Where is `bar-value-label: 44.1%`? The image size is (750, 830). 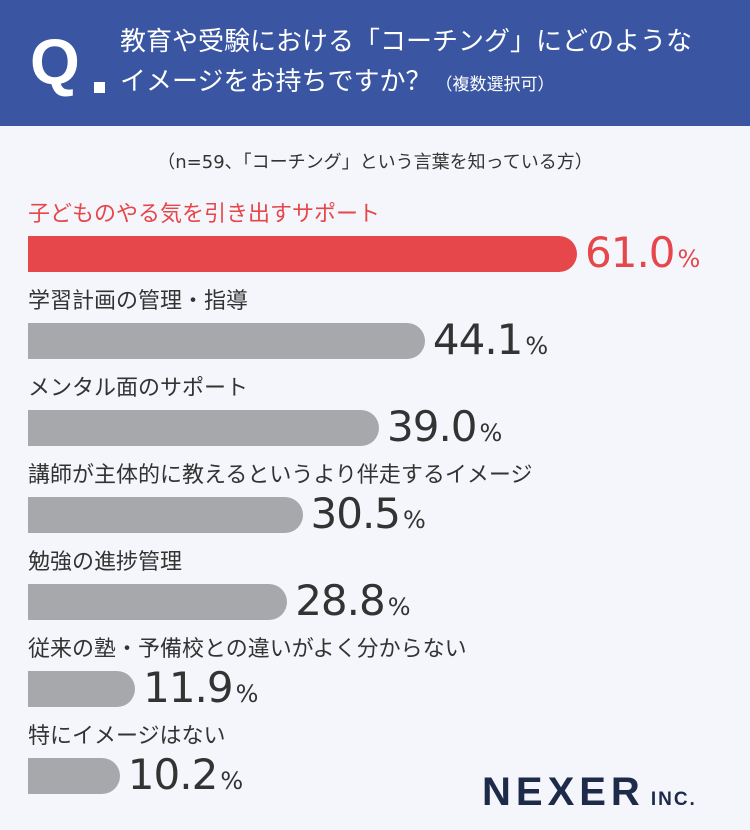
bar-value-label: 44.1% is located at coordinates (490, 344).